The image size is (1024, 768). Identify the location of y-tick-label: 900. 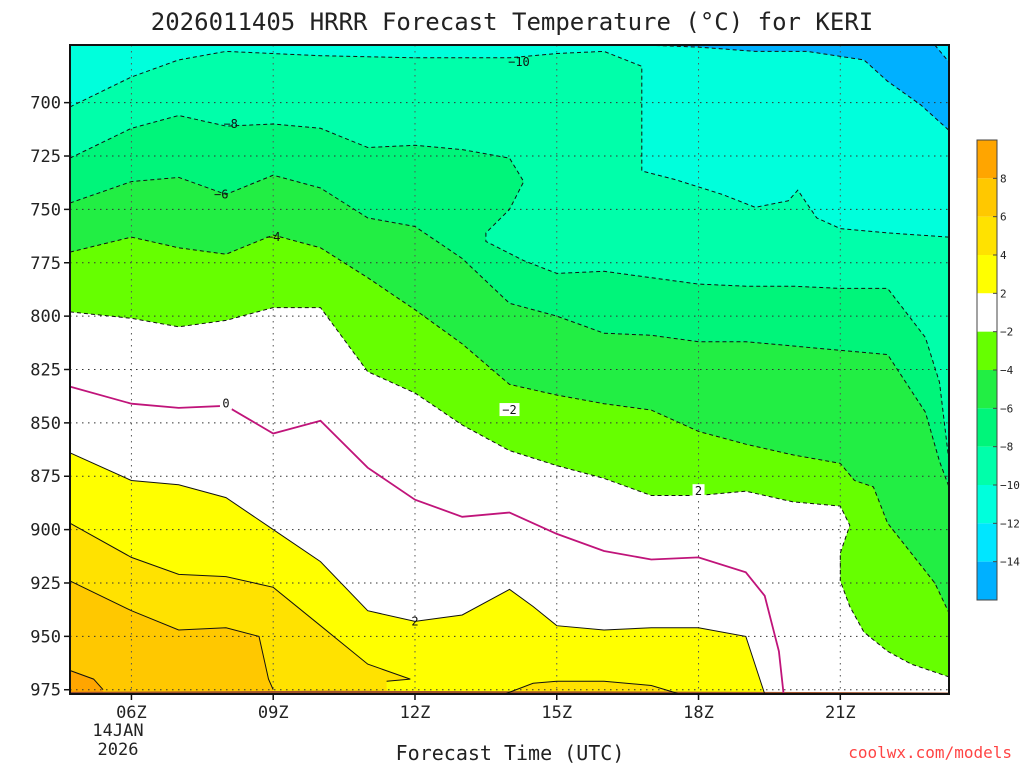
(45, 531).